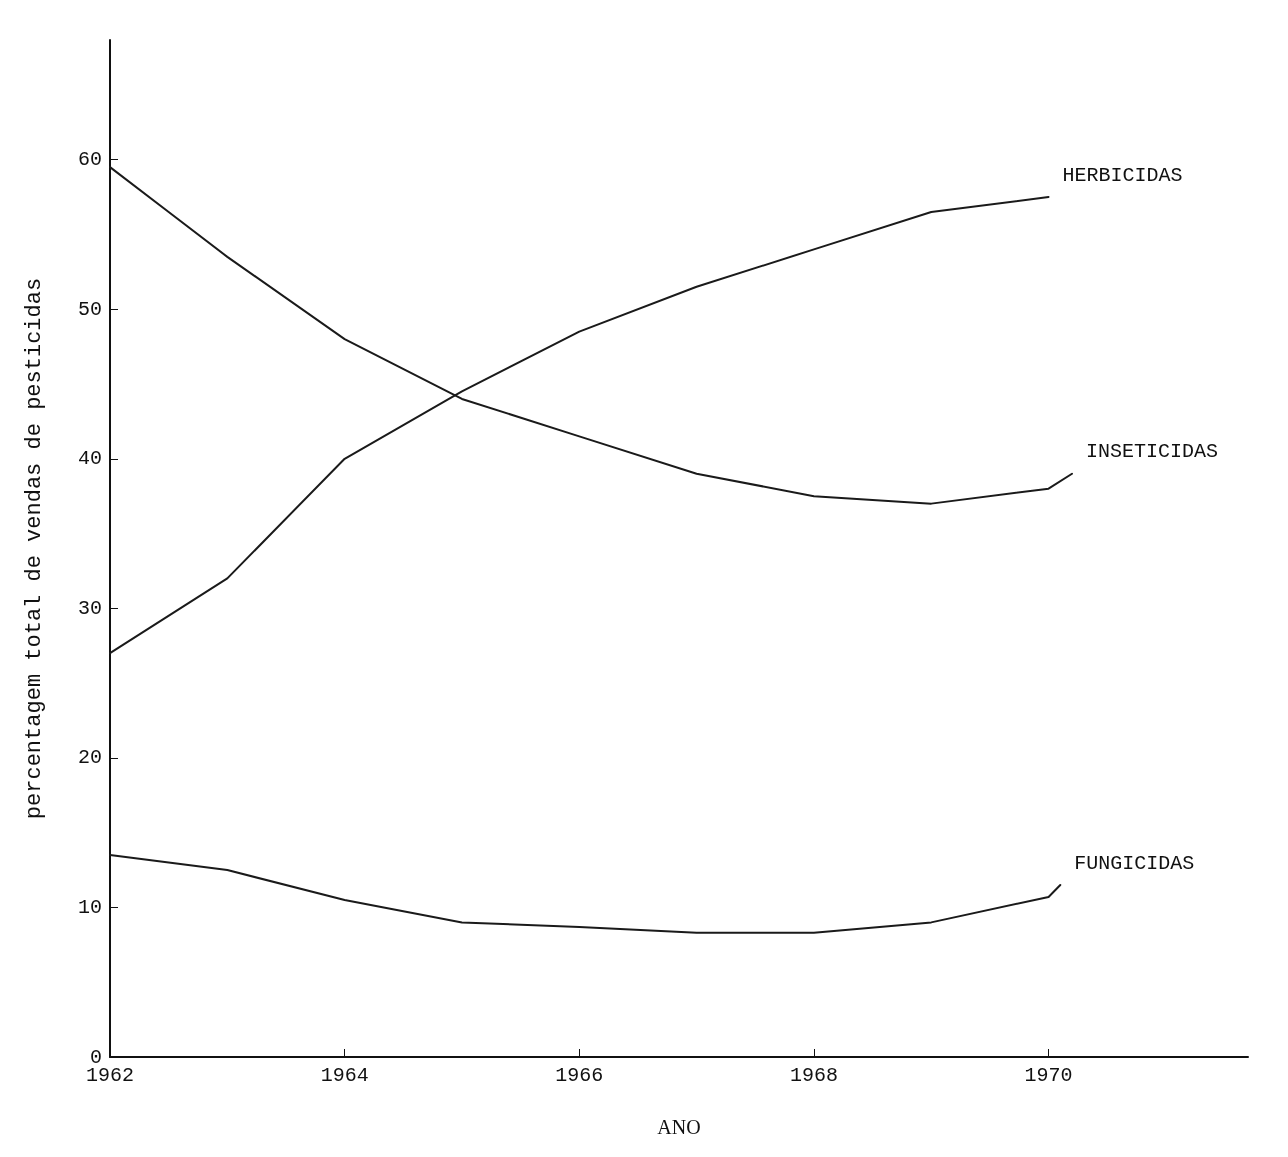  I want to click on x-axis-title: ANO, so click(679, 1127).